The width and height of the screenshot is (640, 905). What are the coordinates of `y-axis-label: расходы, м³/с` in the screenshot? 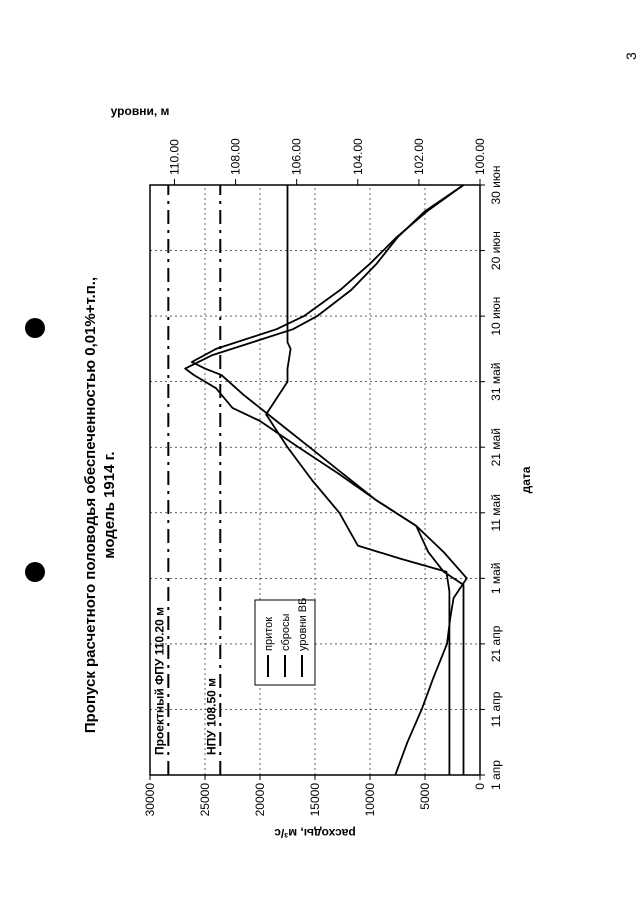 It's located at (315, 833).